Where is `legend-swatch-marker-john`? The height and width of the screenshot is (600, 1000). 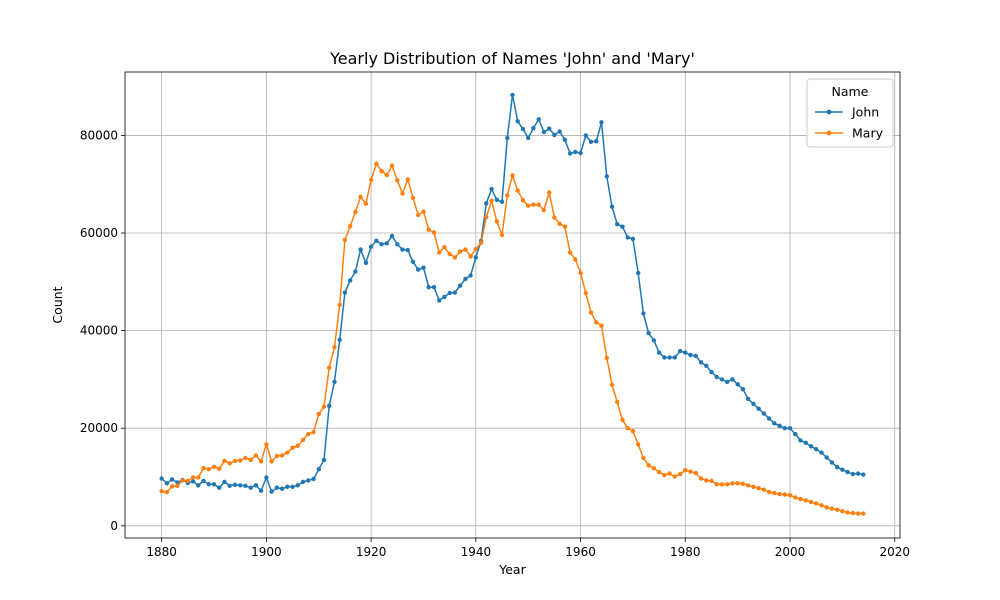
legend-swatch-marker-john is located at coordinates (829, 112).